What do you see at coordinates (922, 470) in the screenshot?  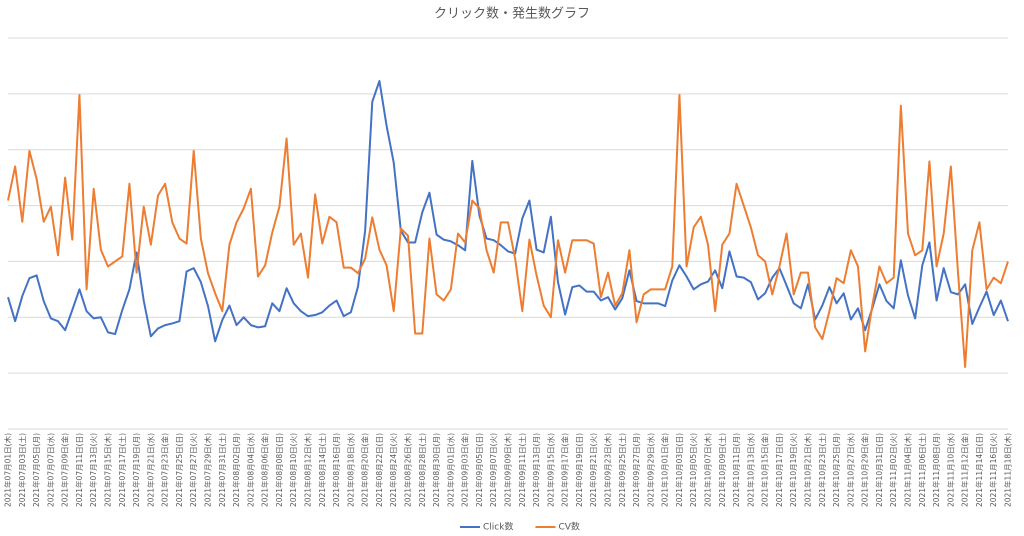 I see `x-tick-label: 2021年11月06日(土)` at bounding box center [922, 470].